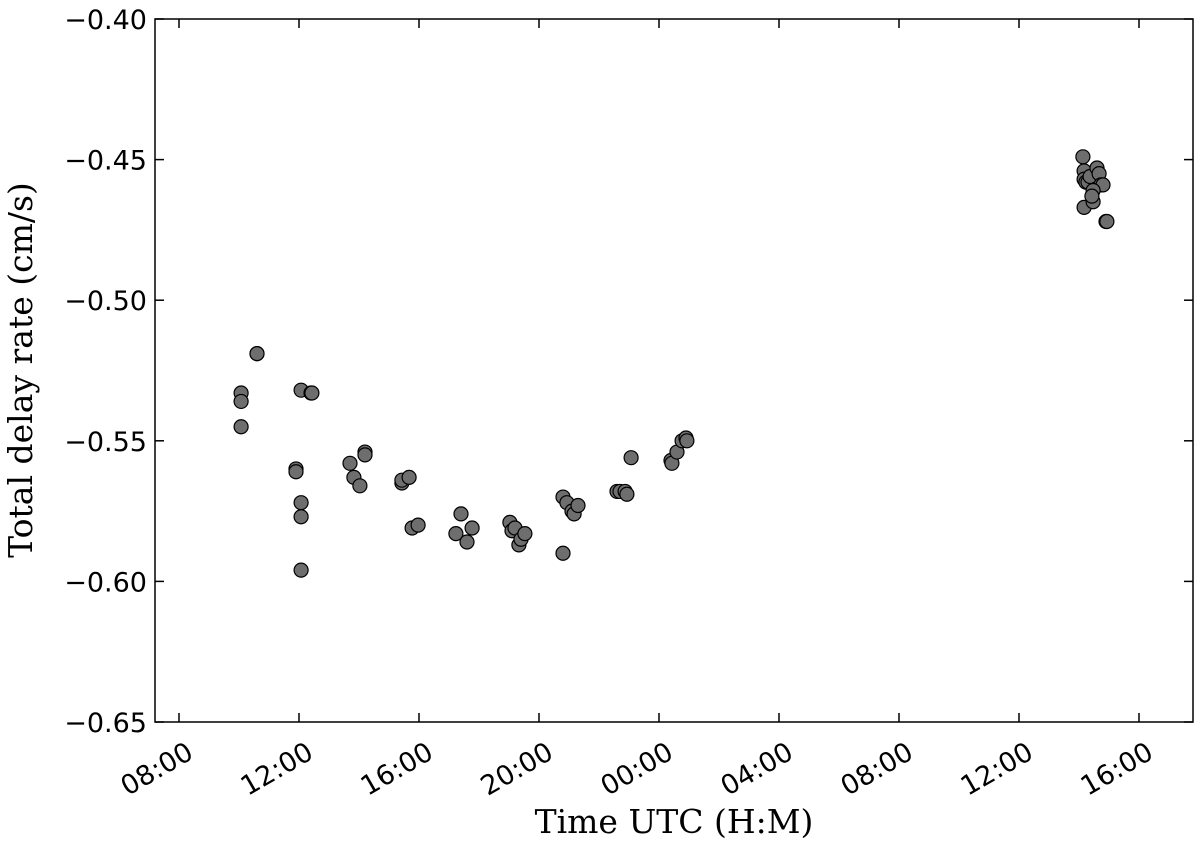 Image resolution: width=1200 pixels, height=854 pixels. I want to click on y-tick-label: −0.65, so click(105, 723).